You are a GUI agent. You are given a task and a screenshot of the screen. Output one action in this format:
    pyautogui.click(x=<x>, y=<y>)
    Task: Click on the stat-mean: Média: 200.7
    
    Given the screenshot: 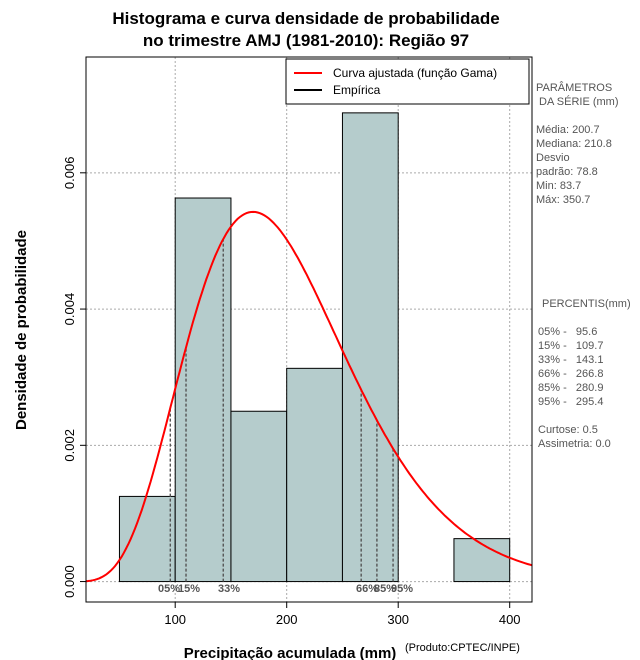 What is the action you would take?
    pyautogui.click(x=568, y=130)
    